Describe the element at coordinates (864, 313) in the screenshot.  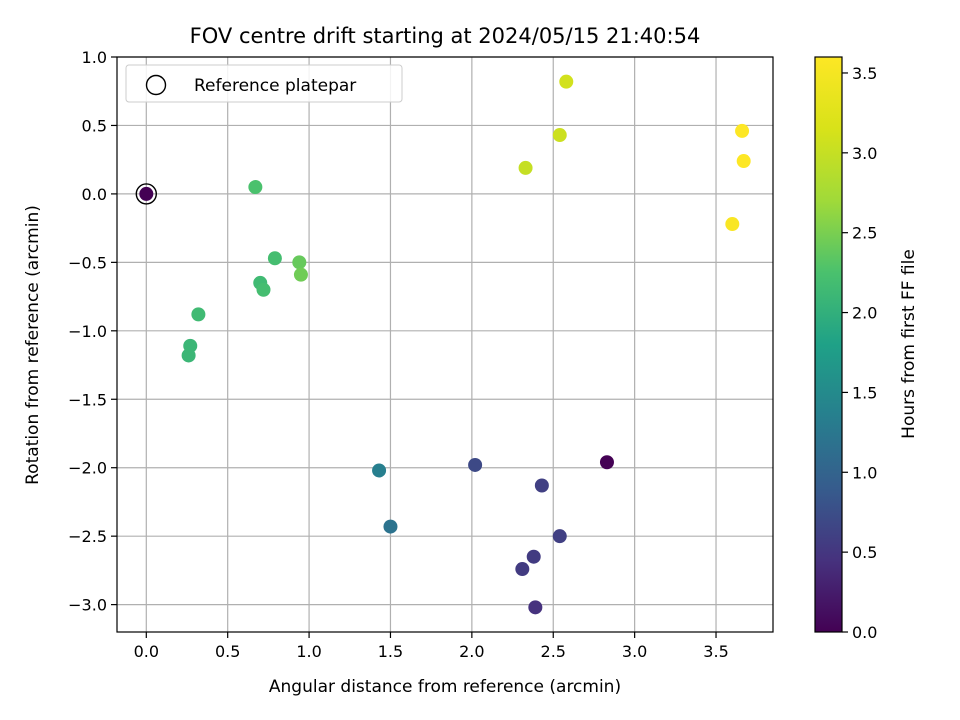
I see `colorbar-tick-label: 2.0` at that location.